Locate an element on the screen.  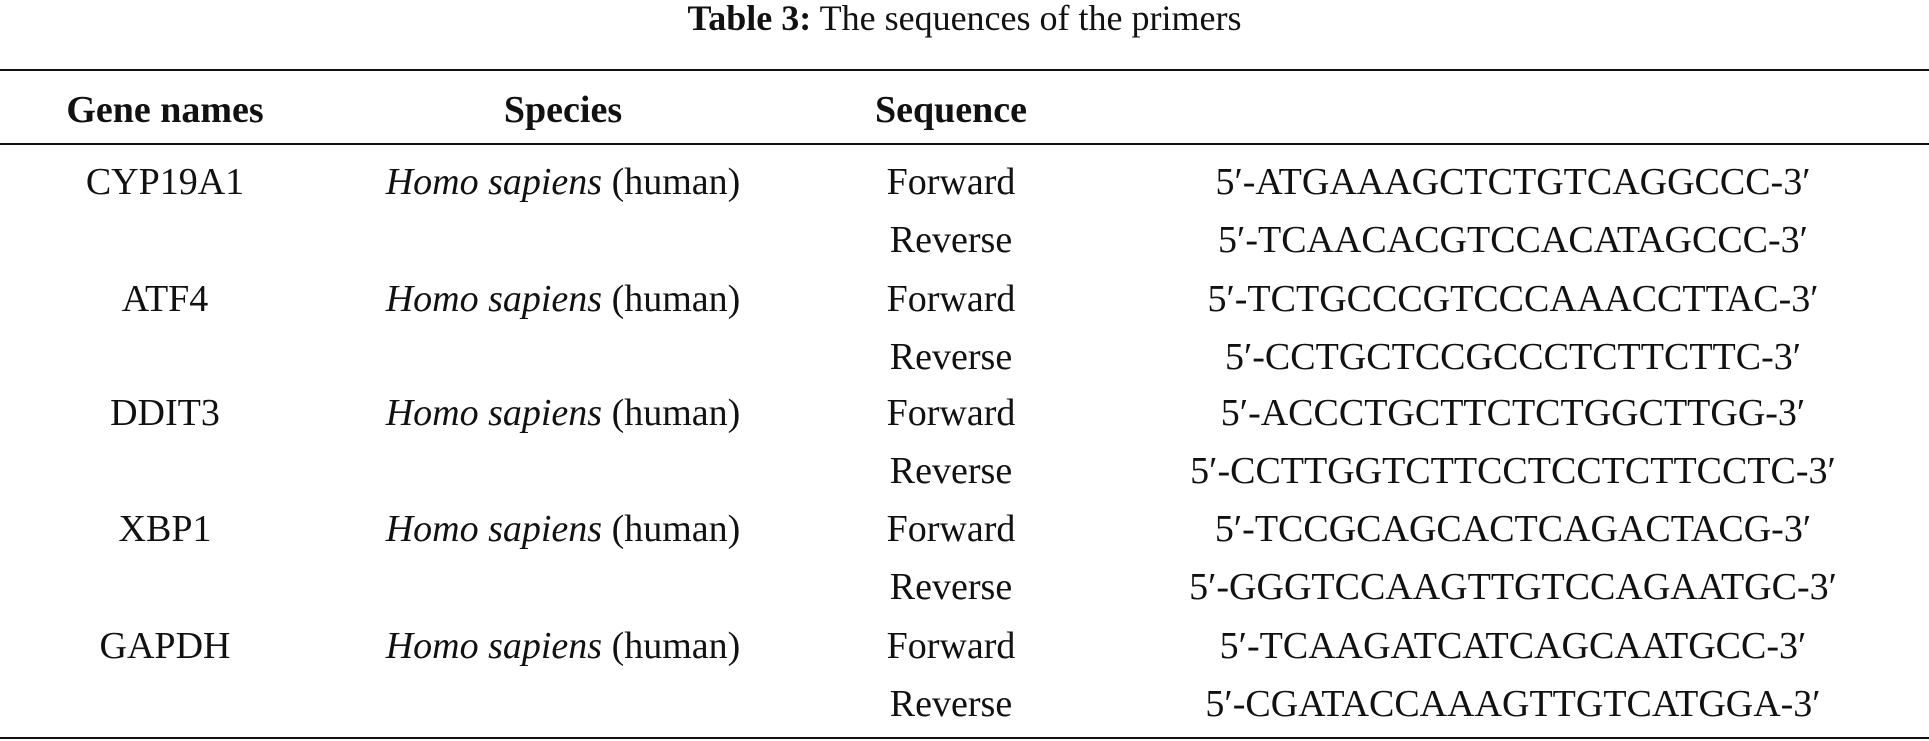
caption-label: Table 3: is located at coordinates (749, 19).